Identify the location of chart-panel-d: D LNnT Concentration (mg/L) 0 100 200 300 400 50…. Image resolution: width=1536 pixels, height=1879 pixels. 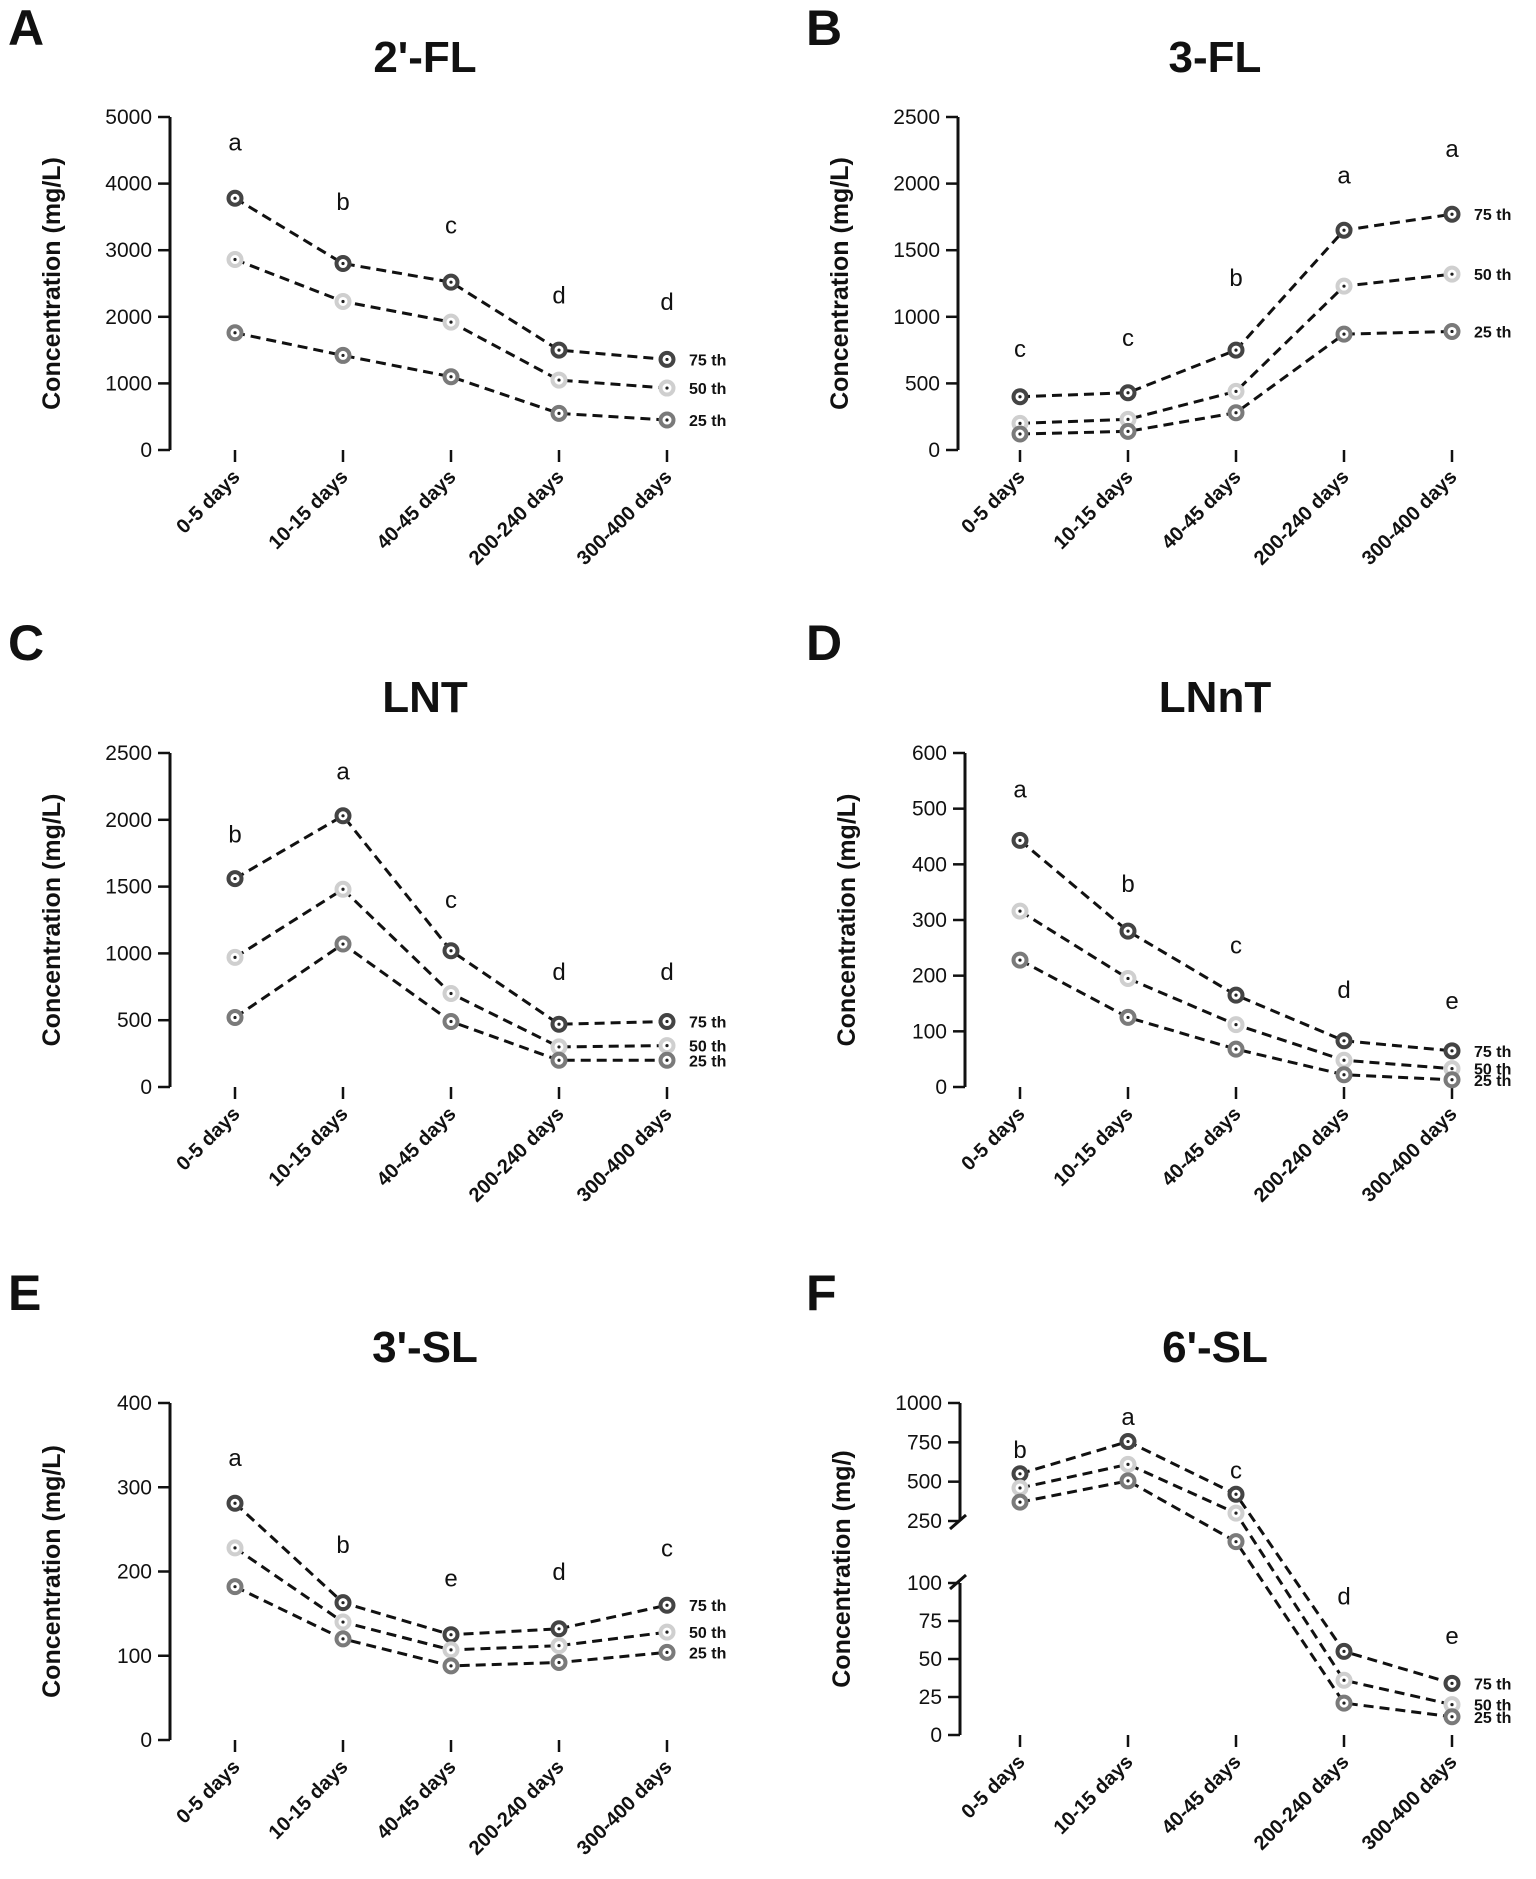
(1158, 911).